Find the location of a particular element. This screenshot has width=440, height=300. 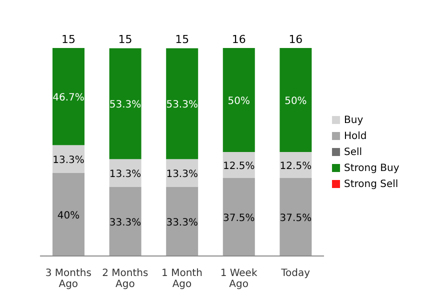

legend-label: Sell is located at coordinates (353, 152).